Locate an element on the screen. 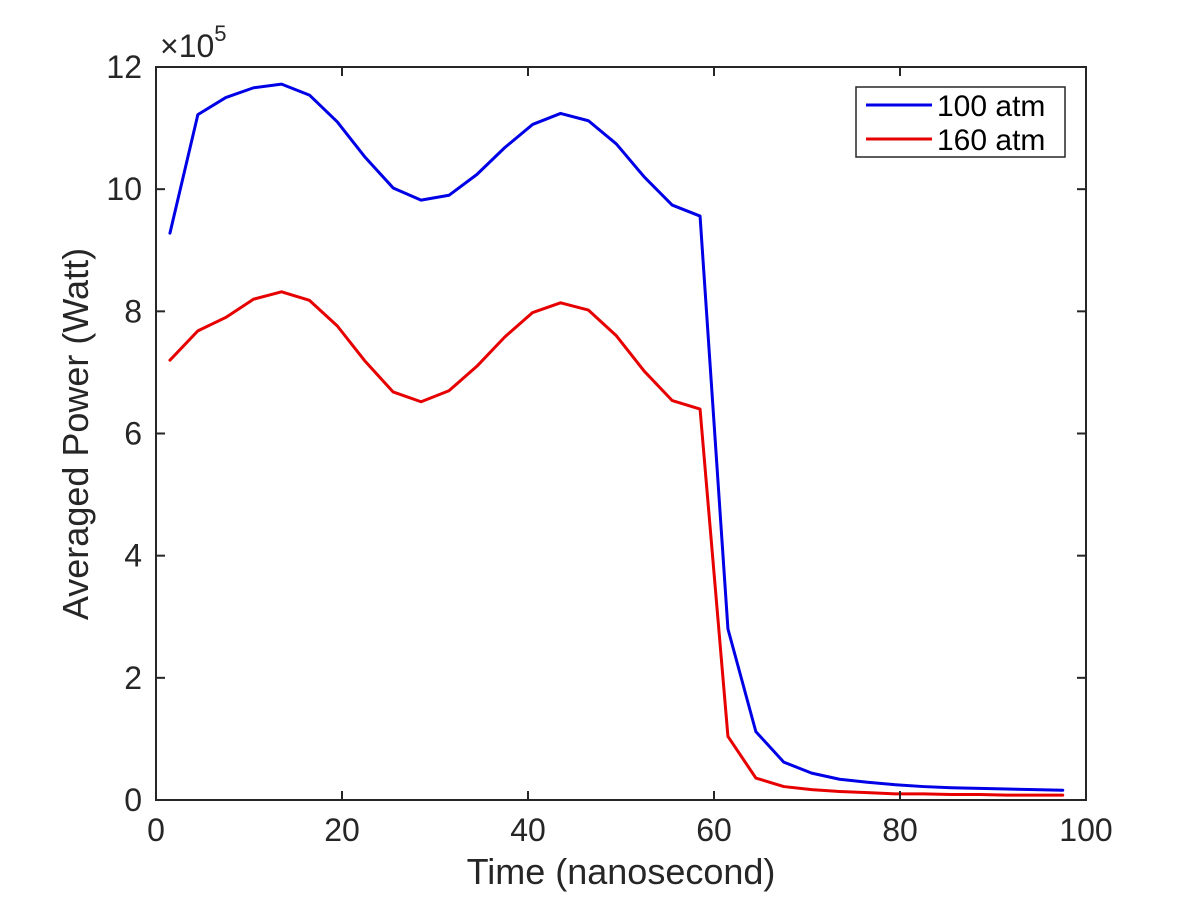  x-tick-label: 20 is located at coordinates (342, 830).